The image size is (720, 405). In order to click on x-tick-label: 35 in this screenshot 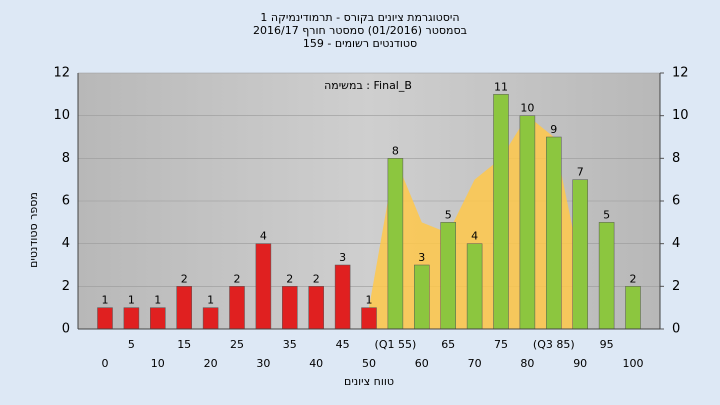, I will do `click(290, 344)`.